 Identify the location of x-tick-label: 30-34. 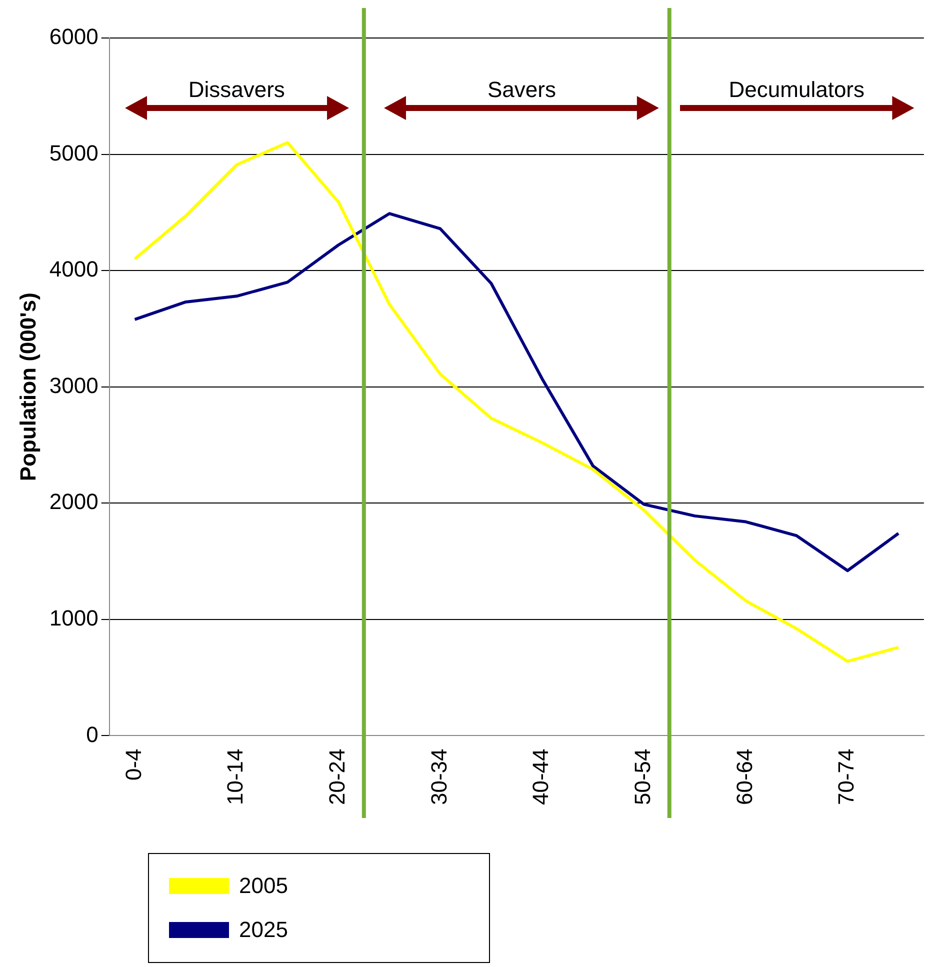
(439, 777).